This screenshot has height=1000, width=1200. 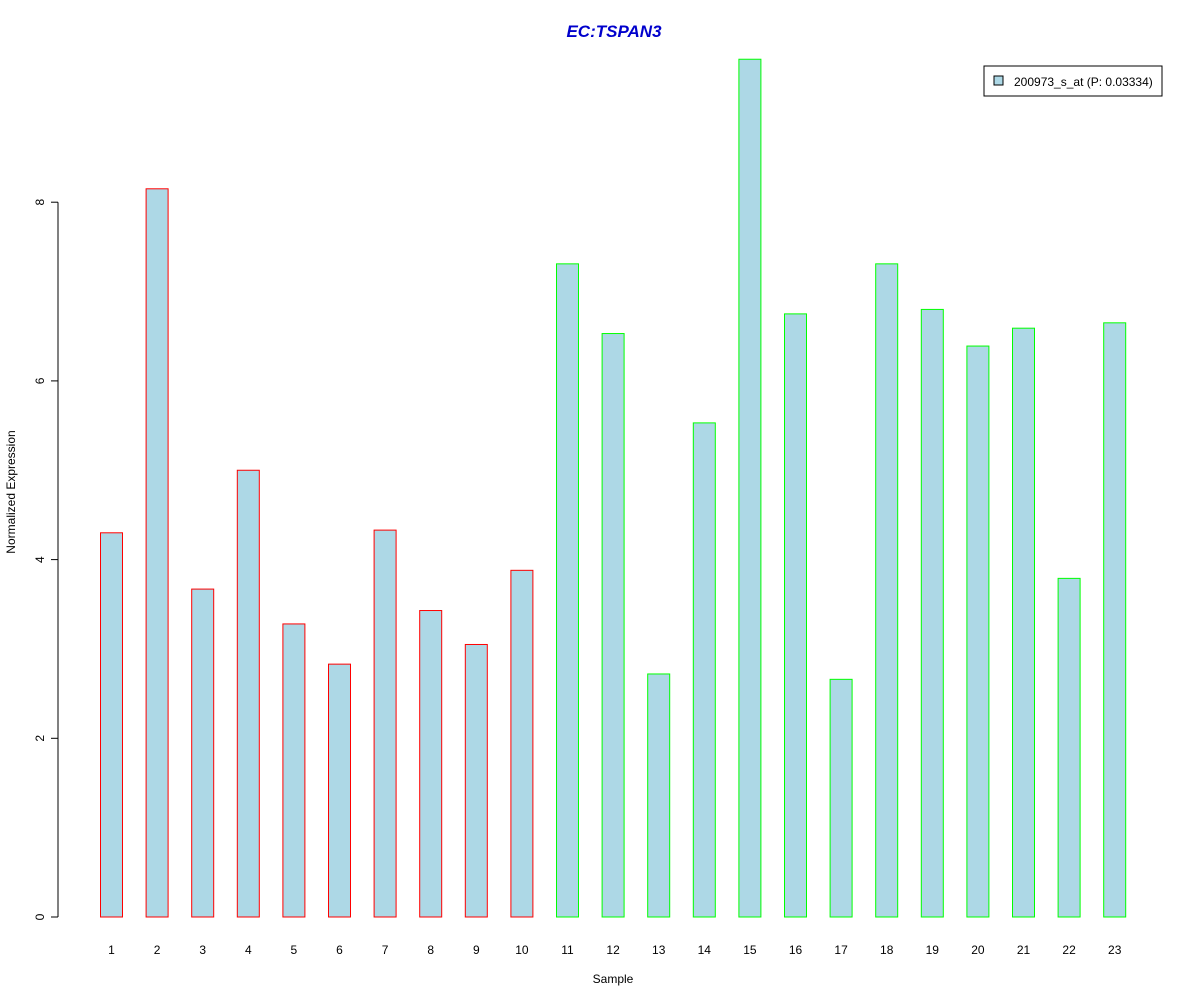 I want to click on x-tick-label: 4, so click(x=248, y=950).